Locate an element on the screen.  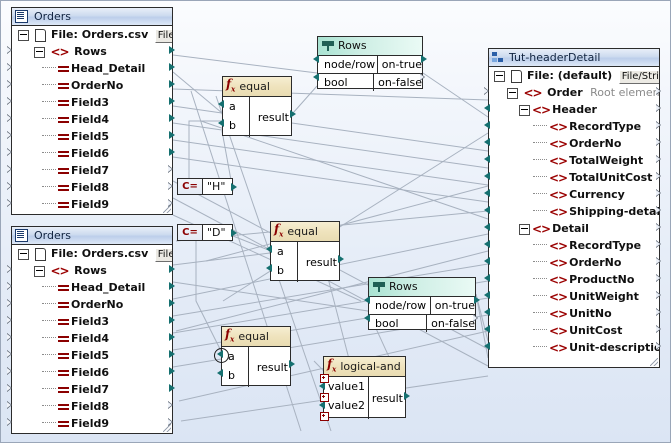
constant-node-d: C= "D" is located at coordinates (207, 232).